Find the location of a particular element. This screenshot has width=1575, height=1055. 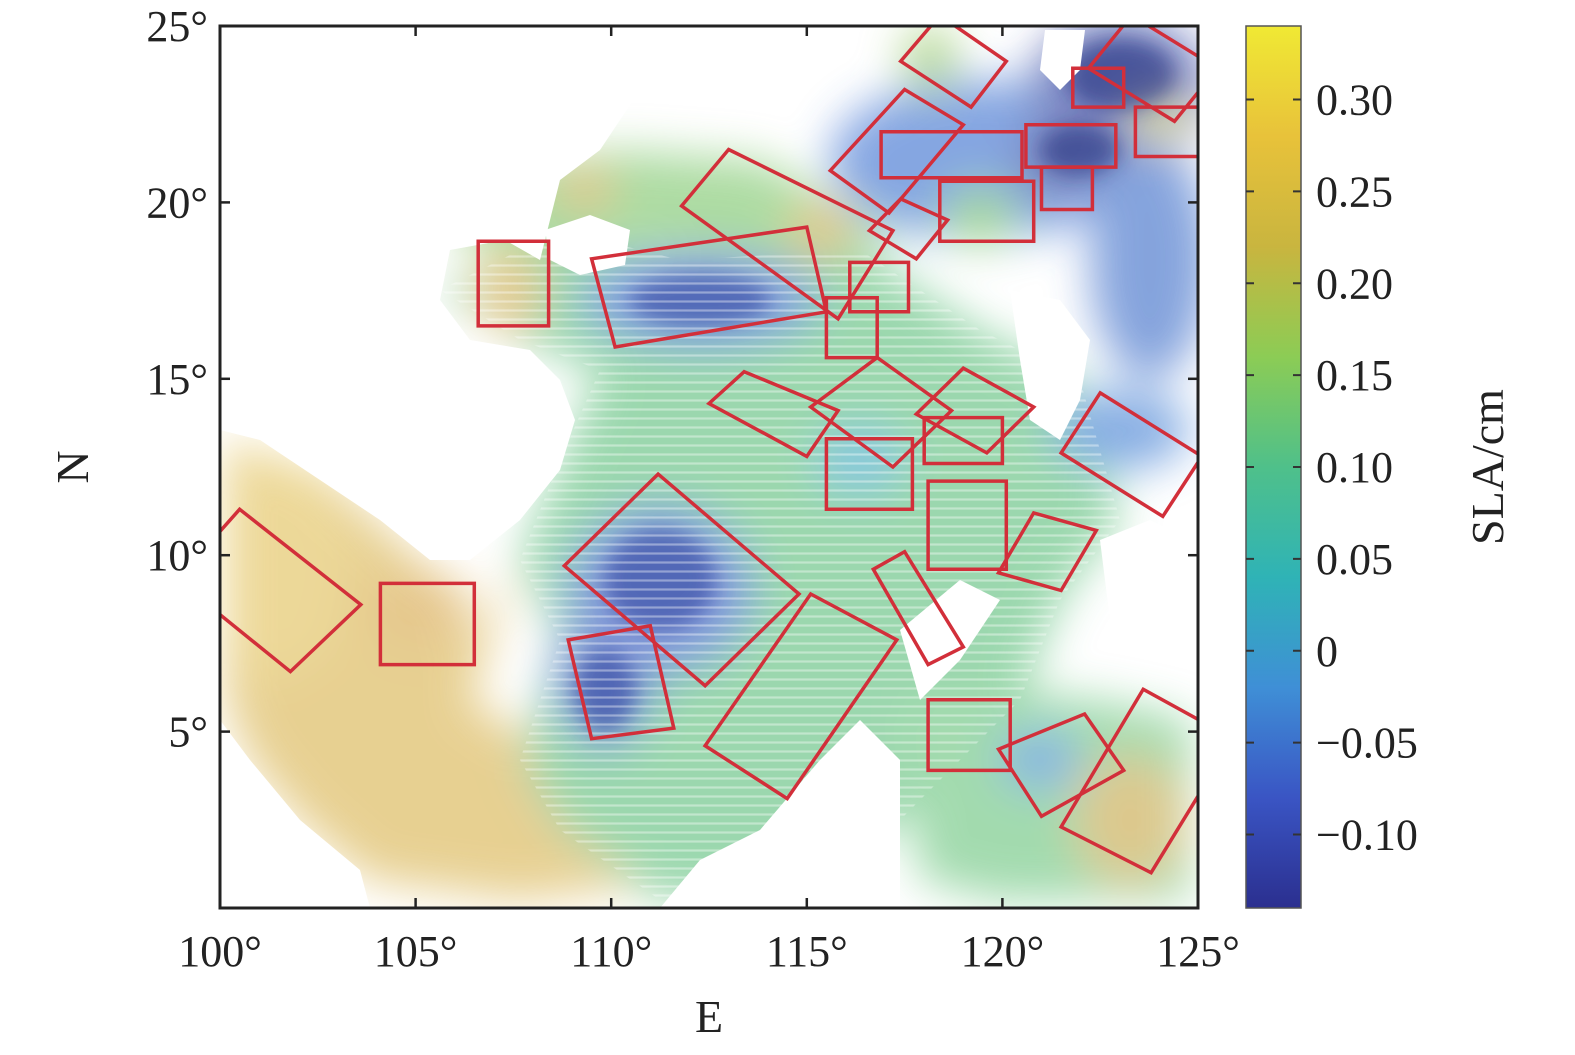

y-tick-label: 10° is located at coordinates (177, 555).